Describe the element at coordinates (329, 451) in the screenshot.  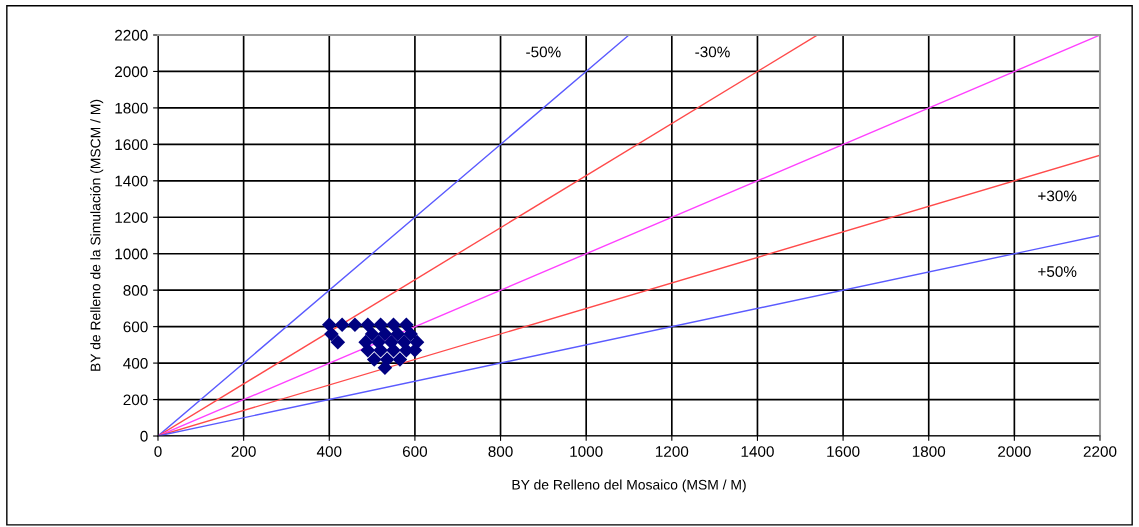
I see `x-tick-label: 400` at that location.